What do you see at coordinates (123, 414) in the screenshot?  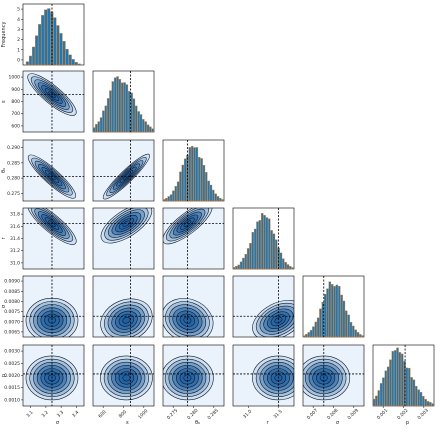 I see `x-tick-label: 800` at bounding box center [123, 414].